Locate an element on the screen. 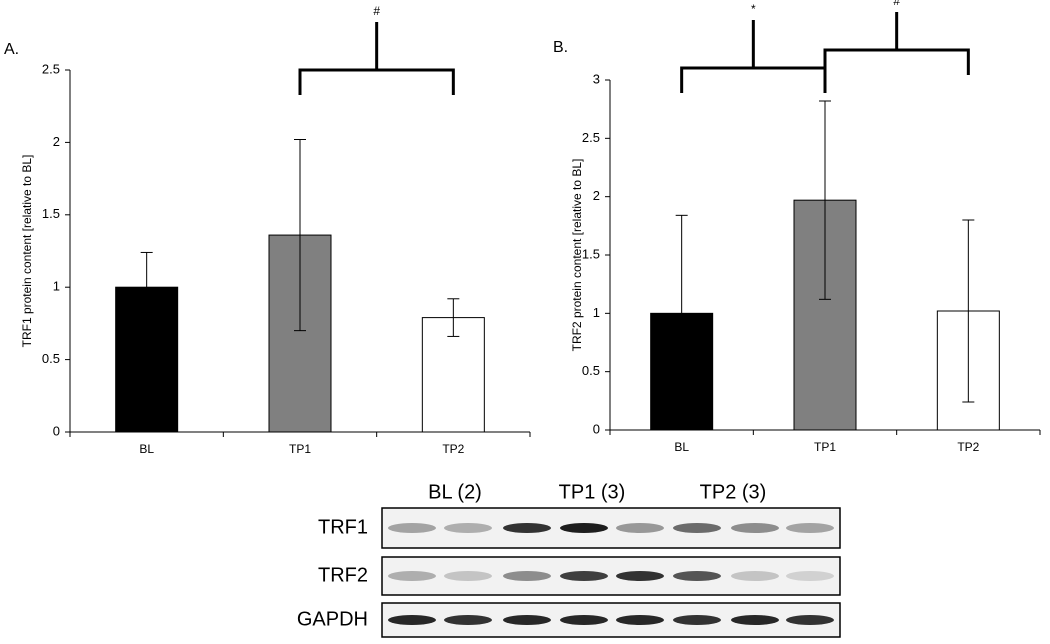  blot-row-label: TRF2 is located at coordinates (343, 575).